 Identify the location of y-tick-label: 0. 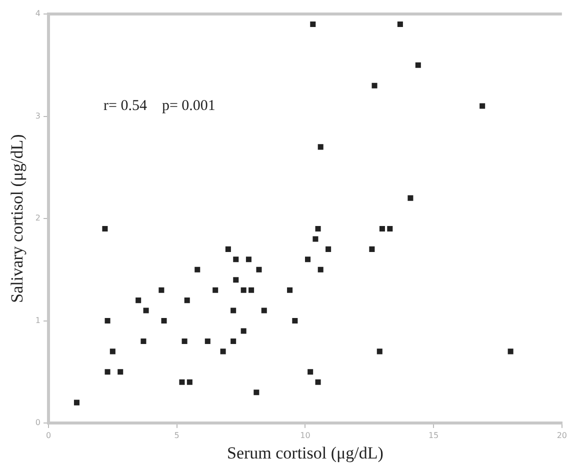
(37, 423).